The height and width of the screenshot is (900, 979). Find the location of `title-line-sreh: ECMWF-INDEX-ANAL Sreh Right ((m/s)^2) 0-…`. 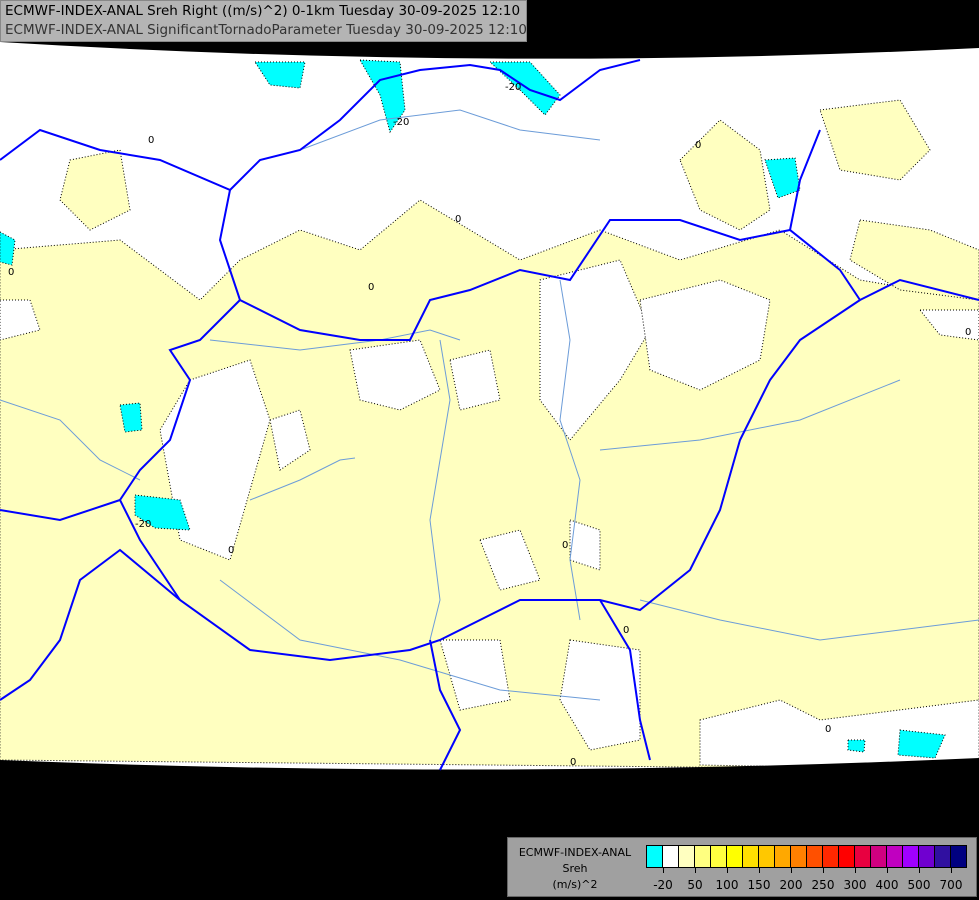

title-line-sreh: ECMWF-INDEX-ANAL Sreh Right ((m/s)^2) 0-… is located at coordinates (263, 11).